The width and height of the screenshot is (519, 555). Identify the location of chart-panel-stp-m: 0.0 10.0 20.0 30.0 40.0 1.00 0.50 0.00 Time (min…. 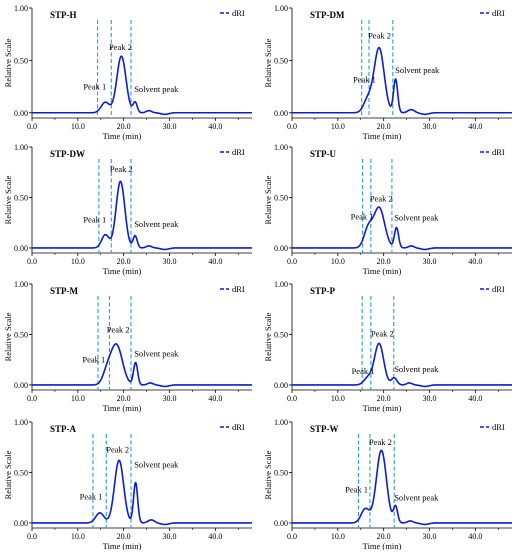
(128, 346).